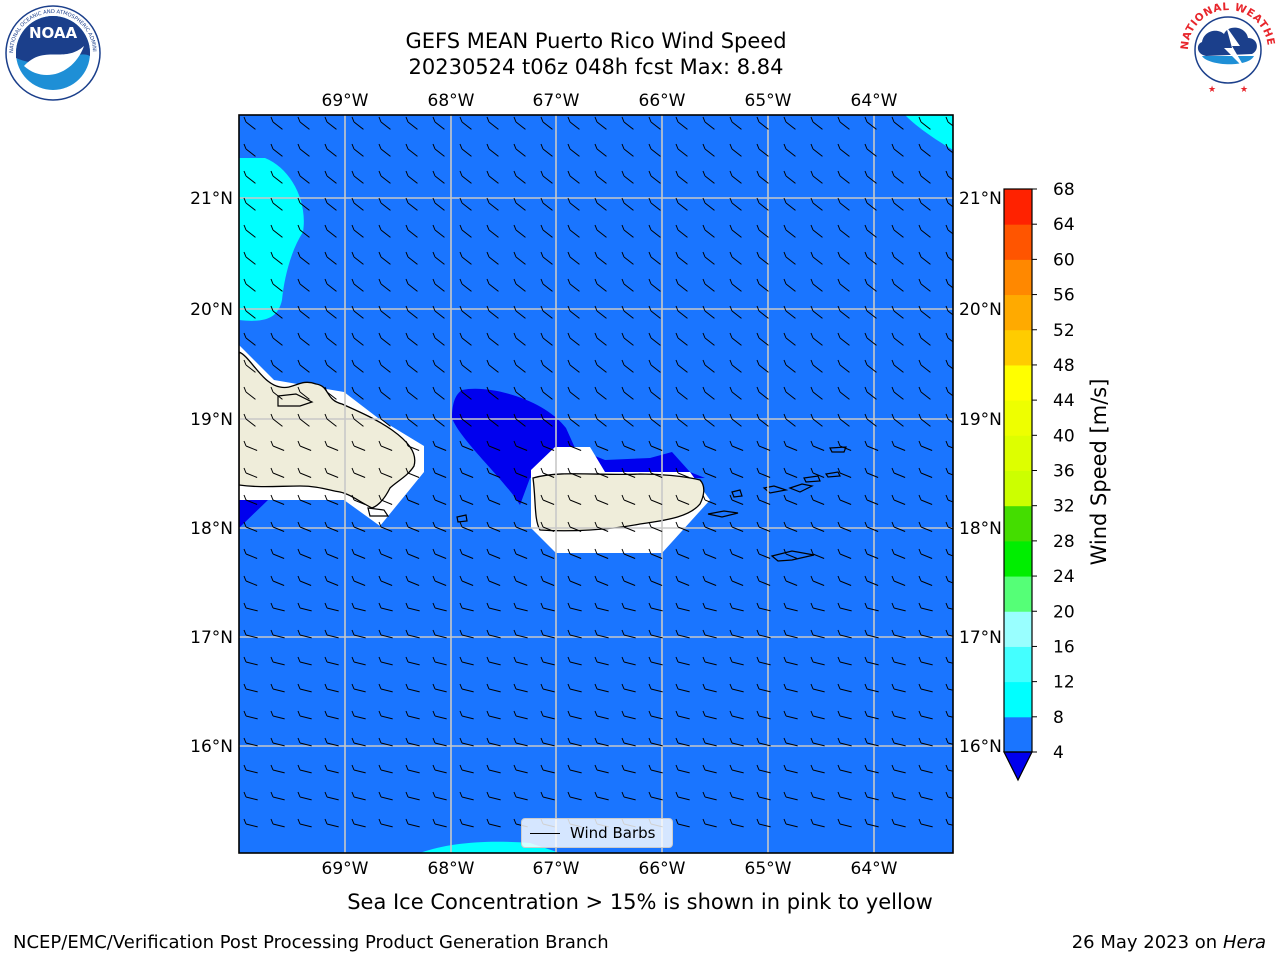  I want to click on st-croix-island, so click(792, 556).